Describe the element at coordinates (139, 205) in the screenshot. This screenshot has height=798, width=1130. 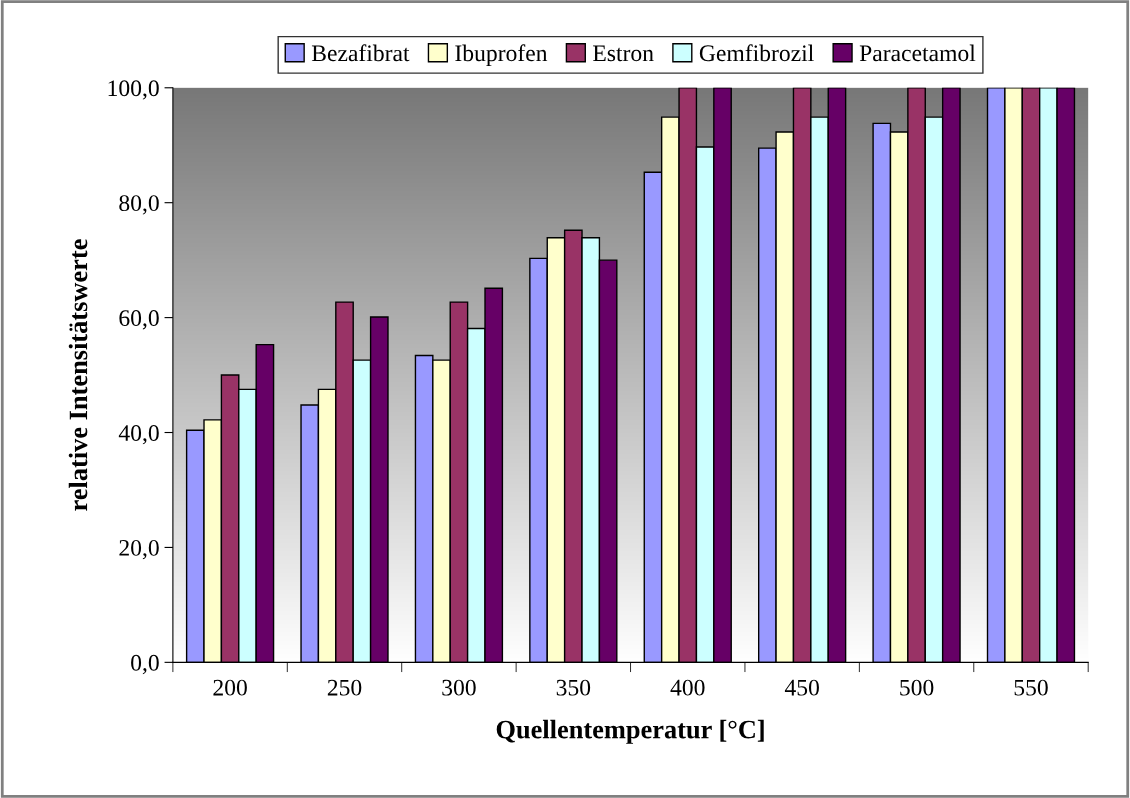
I see `y-tick-label: 80,0` at that location.